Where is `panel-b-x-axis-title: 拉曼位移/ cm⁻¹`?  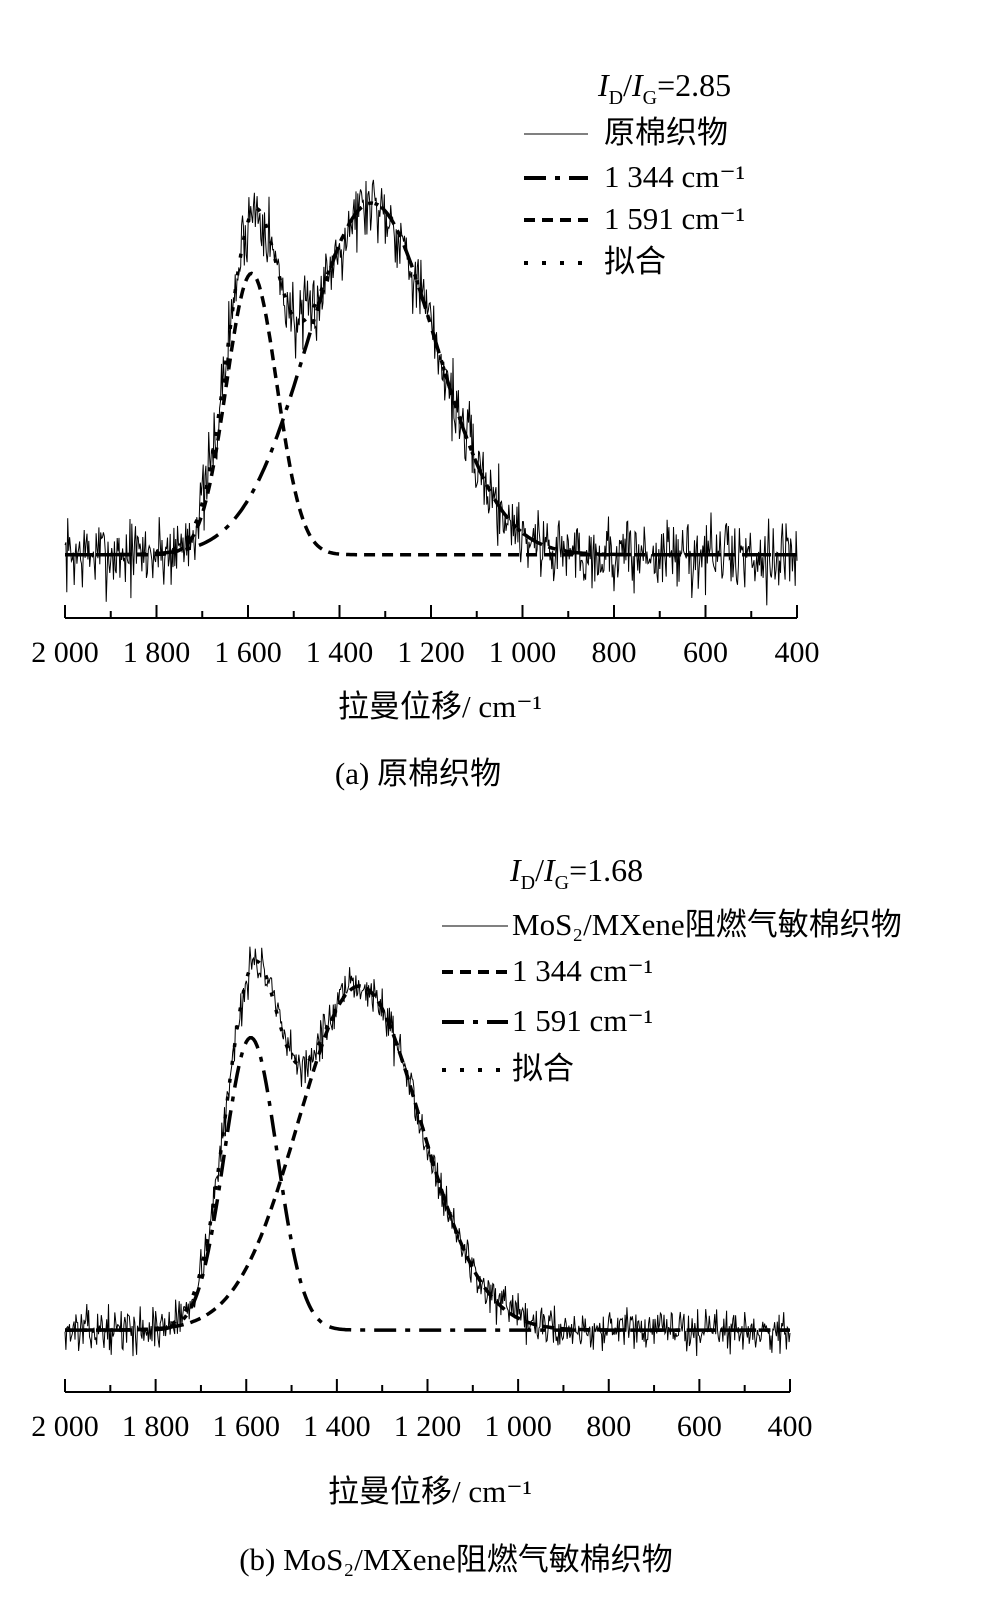
panel-b-x-axis-title: 拉曼位移/ cm⁻¹ is located at coordinates (430, 1491).